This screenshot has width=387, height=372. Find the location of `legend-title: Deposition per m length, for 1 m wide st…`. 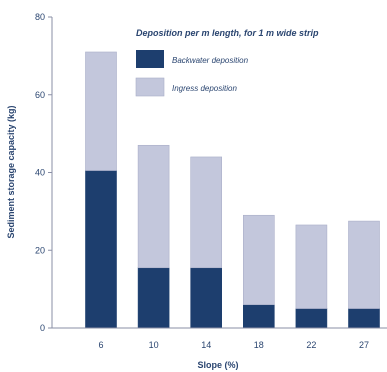

legend-title: Deposition per m length, for 1 m wide st… is located at coordinates (227, 33).